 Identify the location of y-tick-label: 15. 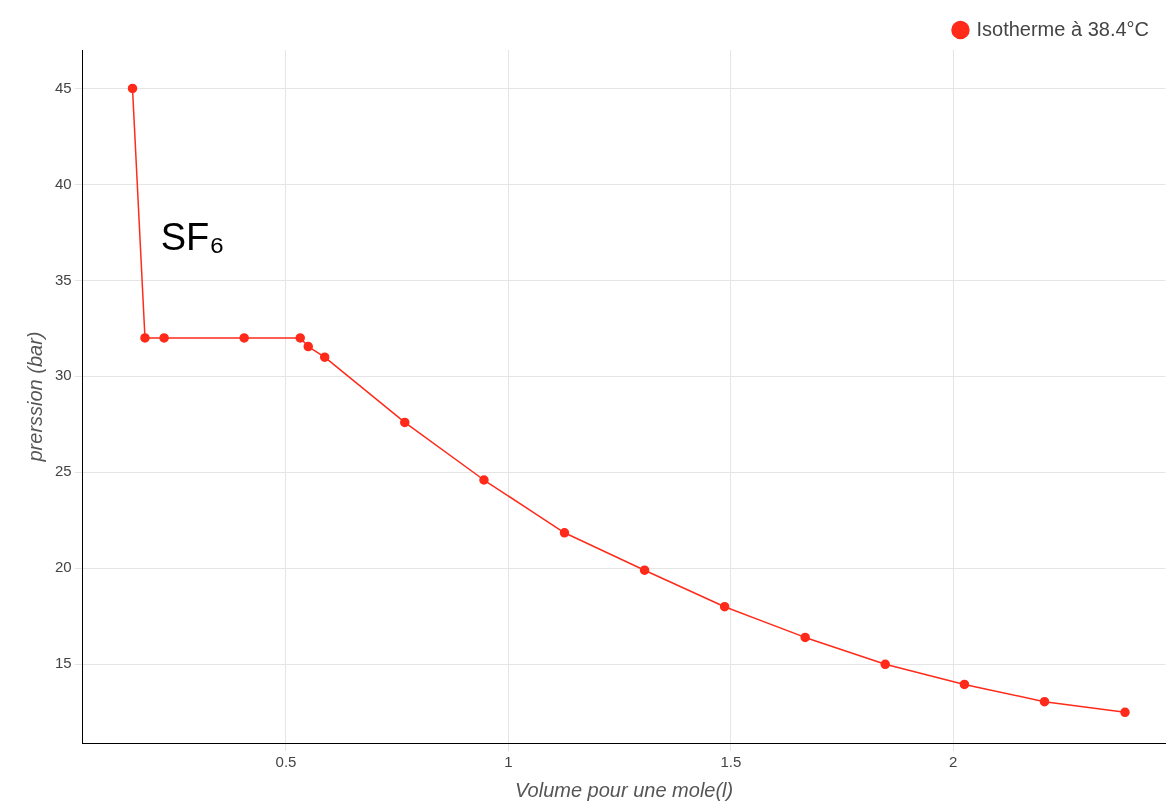
(63, 663).